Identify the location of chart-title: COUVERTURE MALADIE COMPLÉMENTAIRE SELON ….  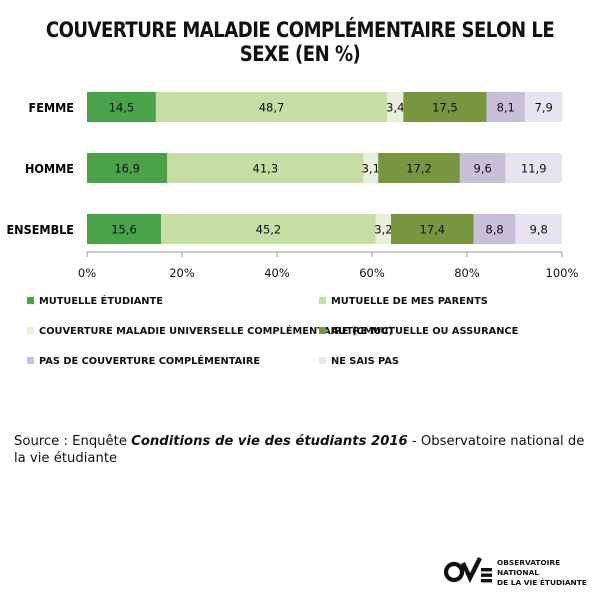
(300, 42).